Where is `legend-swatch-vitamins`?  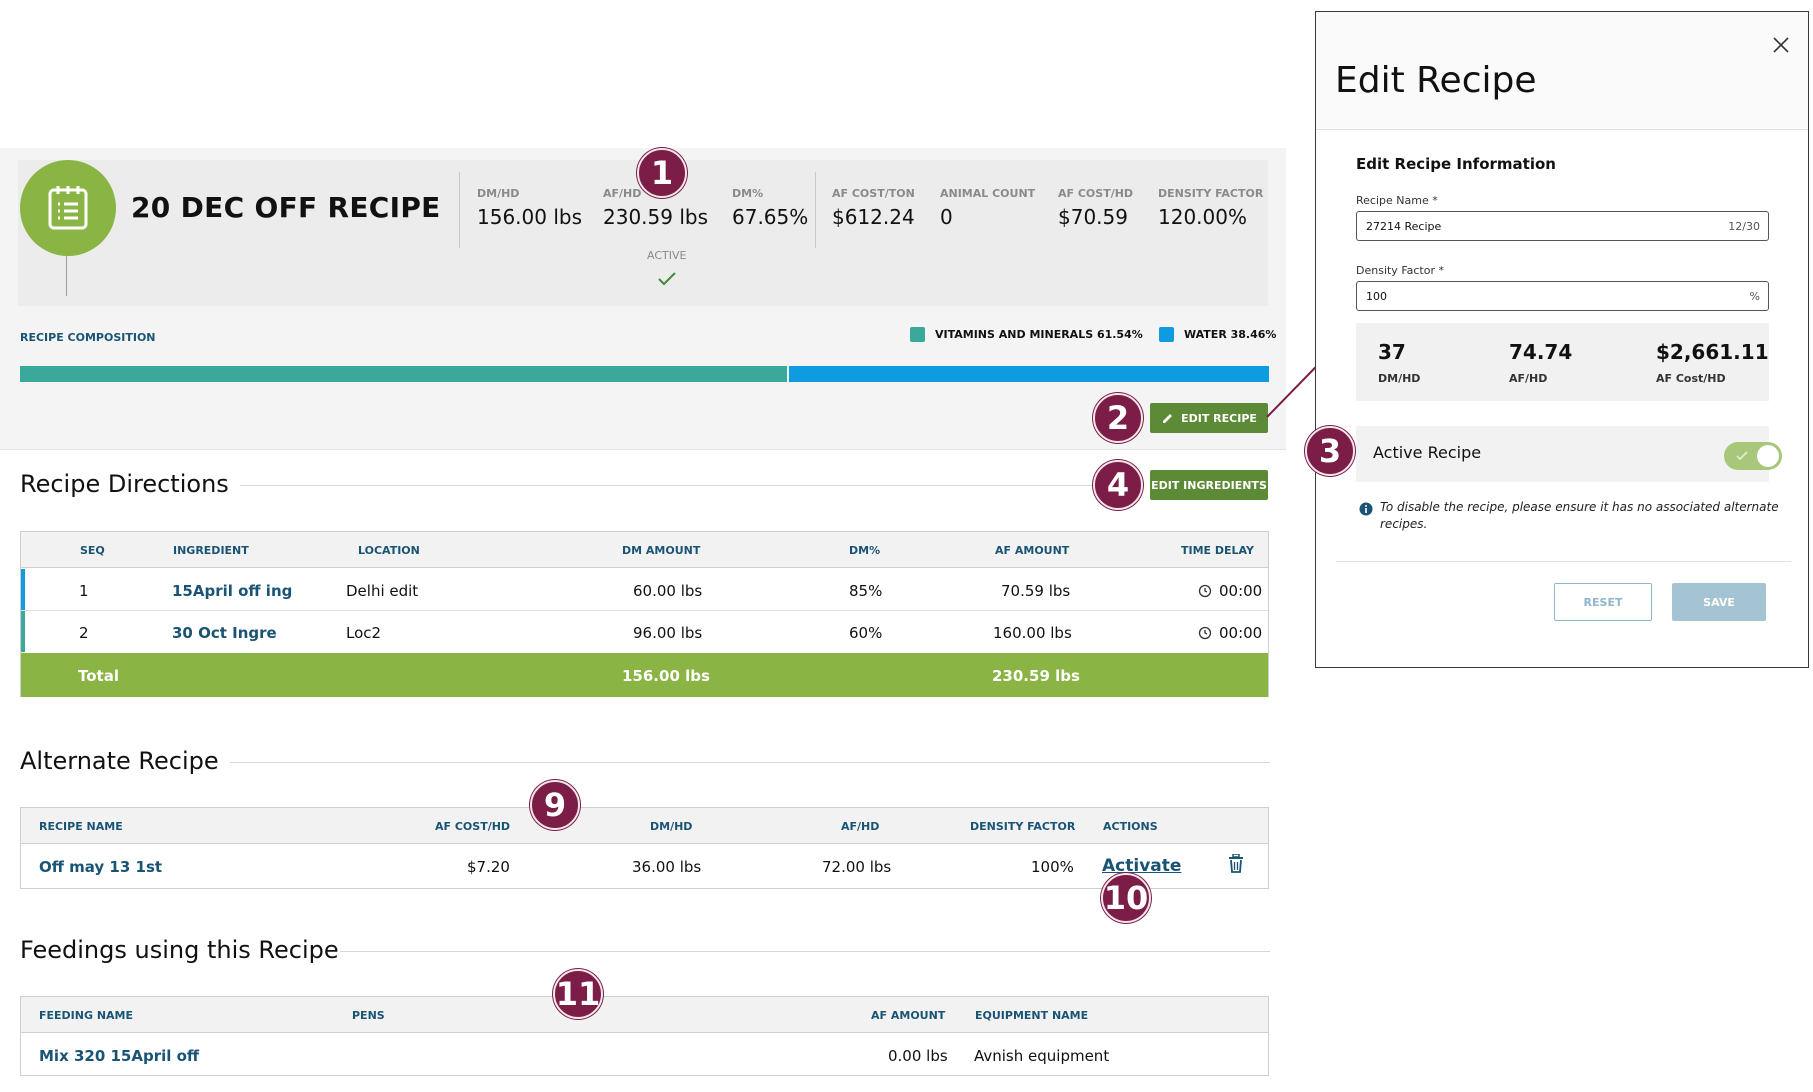 legend-swatch-vitamins is located at coordinates (917, 334).